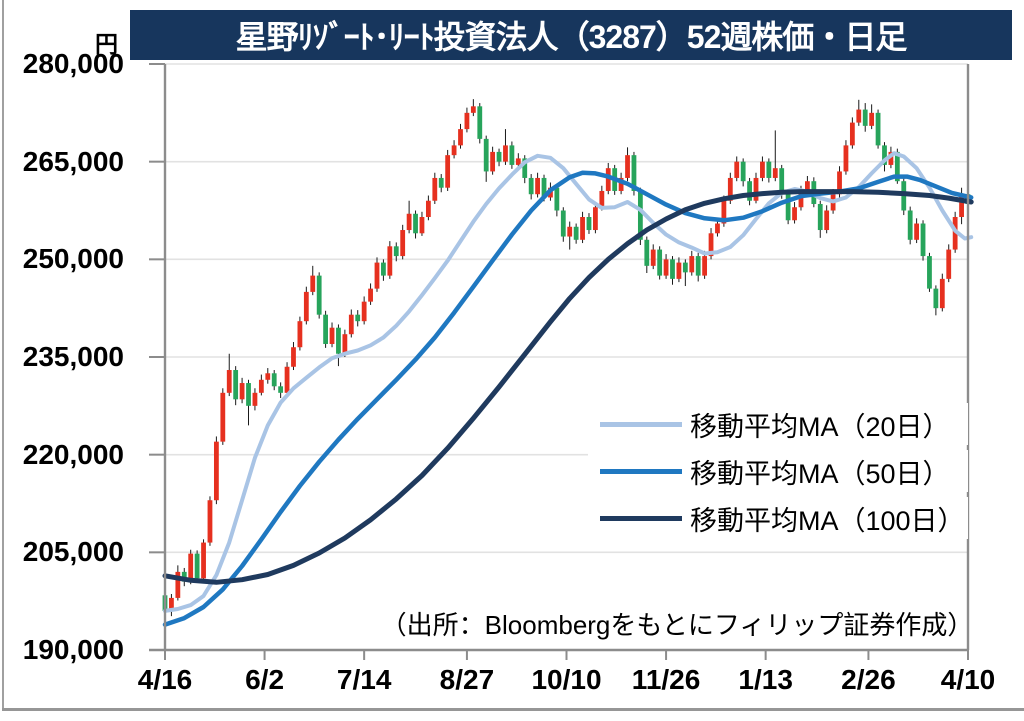  What do you see at coordinates (641, 518) in the screenshot?
I see `ma100-line-swatch-icon` at bounding box center [641, 518].